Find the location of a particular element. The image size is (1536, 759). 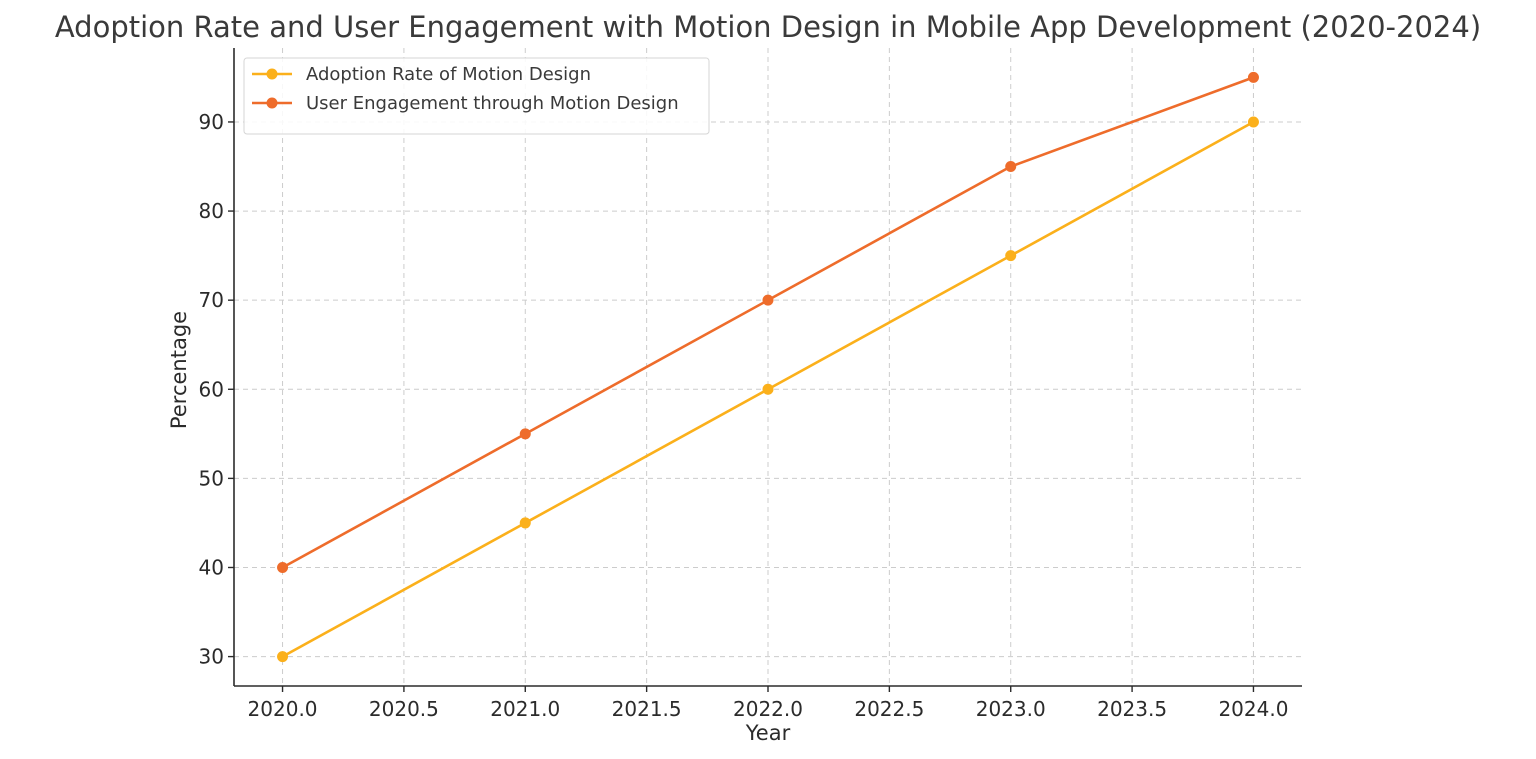

x-tick-label: 2021.0 is located at coordinates (525, 709).